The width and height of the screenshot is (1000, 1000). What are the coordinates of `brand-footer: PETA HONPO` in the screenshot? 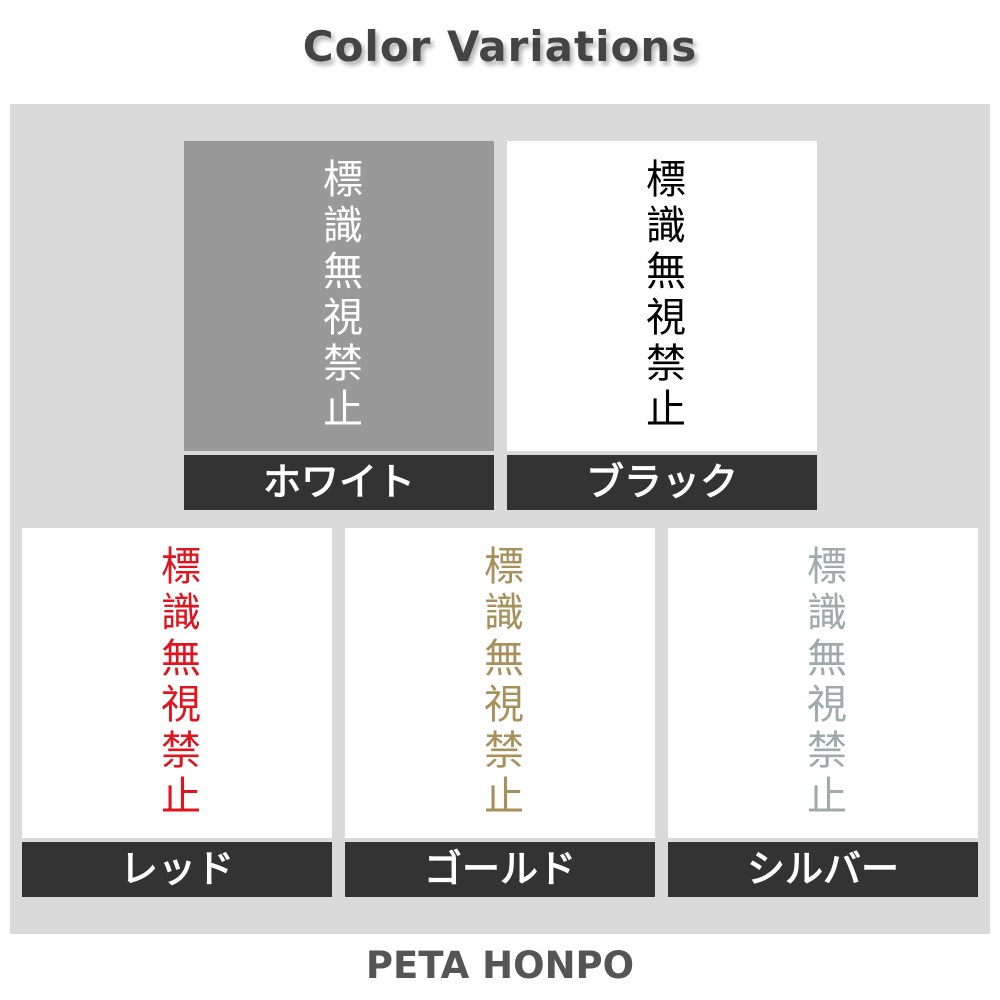 It's located at (500, 965).